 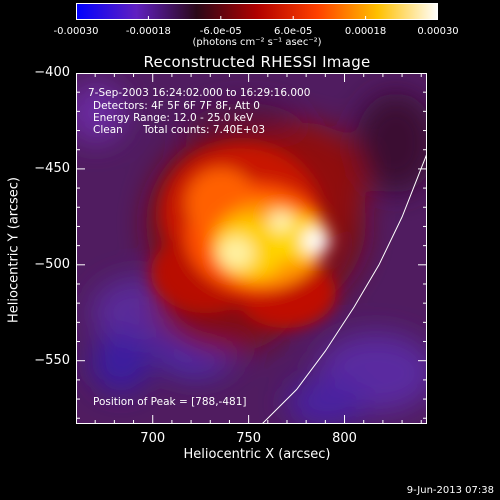 What do you see at coordinates (173, 118) in the screenshot?
I see `energy-range-text: Energy Range: 12.0 - 25.0 keV` at bounding box center [173, 118].